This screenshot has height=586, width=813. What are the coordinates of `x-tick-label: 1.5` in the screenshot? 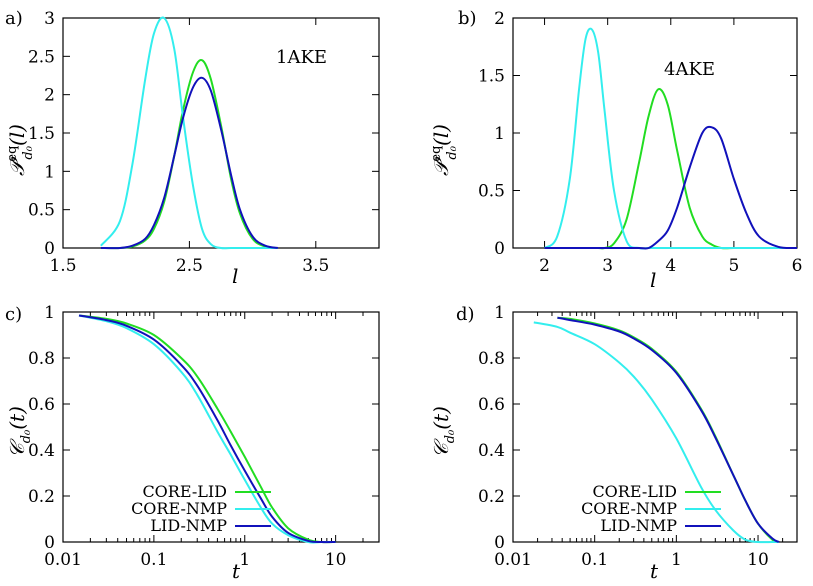 It's located at (62, 266).